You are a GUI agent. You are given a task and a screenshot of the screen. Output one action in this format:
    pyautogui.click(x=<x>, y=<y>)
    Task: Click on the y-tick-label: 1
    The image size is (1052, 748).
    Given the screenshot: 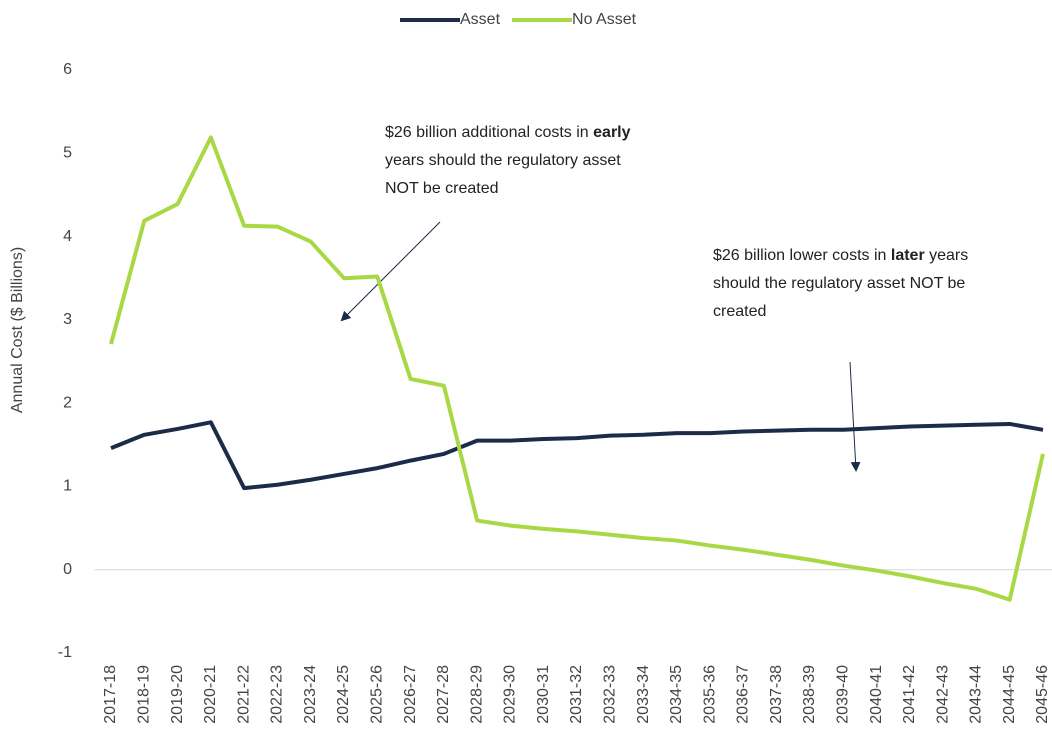 What is the action you would take?
    pyautogui.click(x=67, y=486)
    